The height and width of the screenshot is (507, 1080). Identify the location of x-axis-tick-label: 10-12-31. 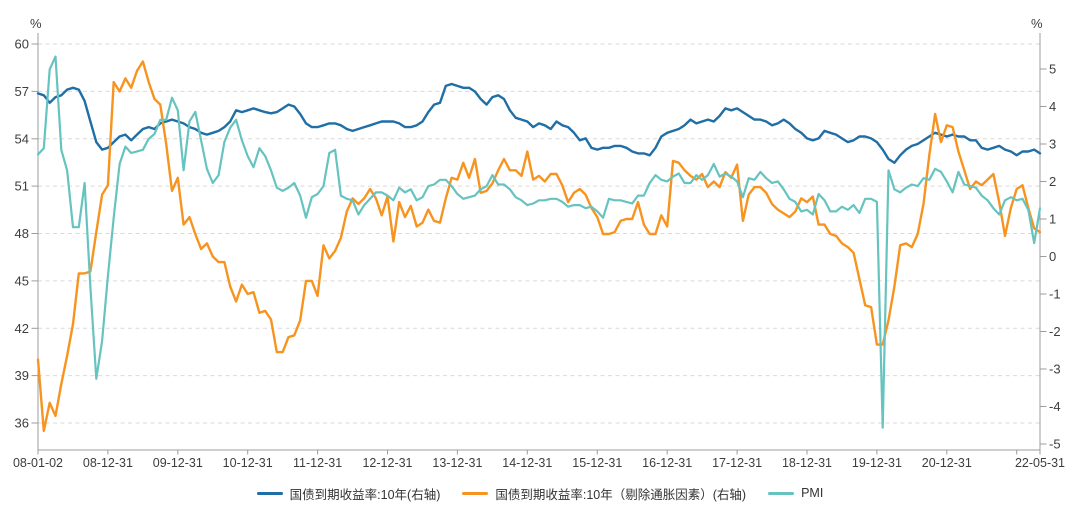
(248, 463).